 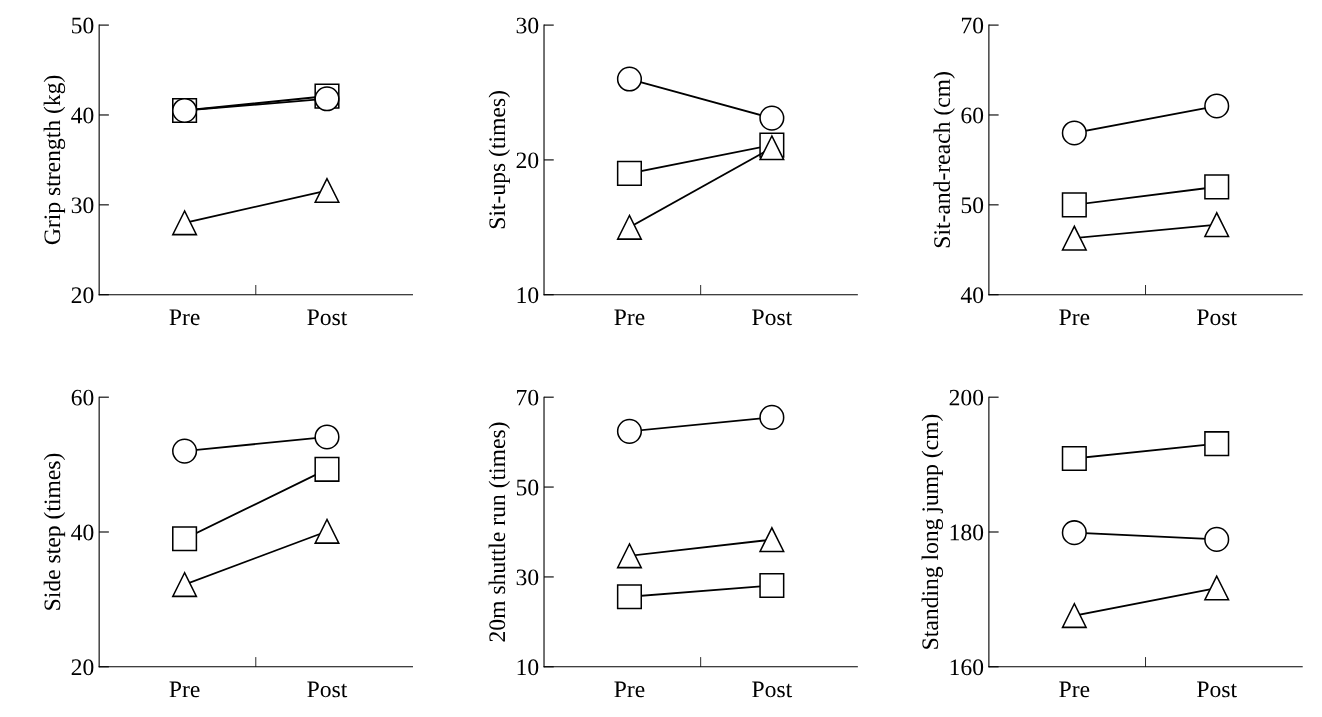 What do you see at coordinates (54, 160) in the screenshot?
I see `y-axis-title: Grip strength (kg)` at bounding box center [54, 160].